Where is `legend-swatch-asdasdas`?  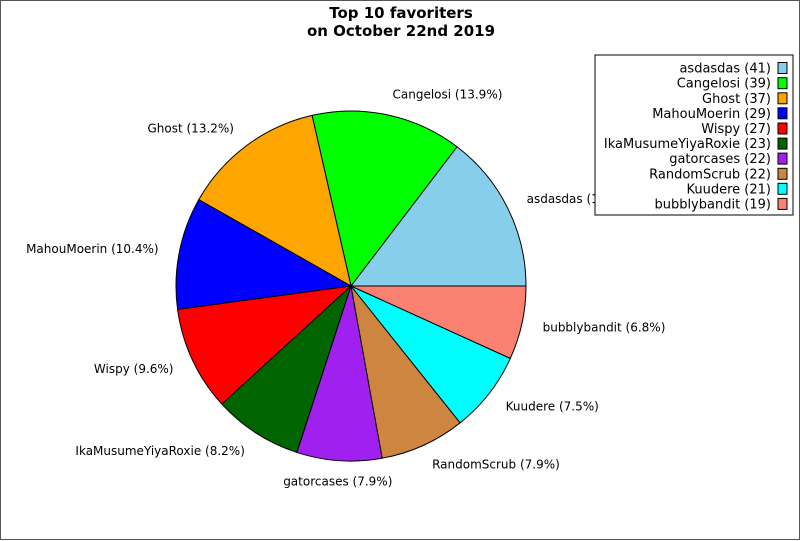 legend-swatch-asdasdas is located at coordinates (782, 68).